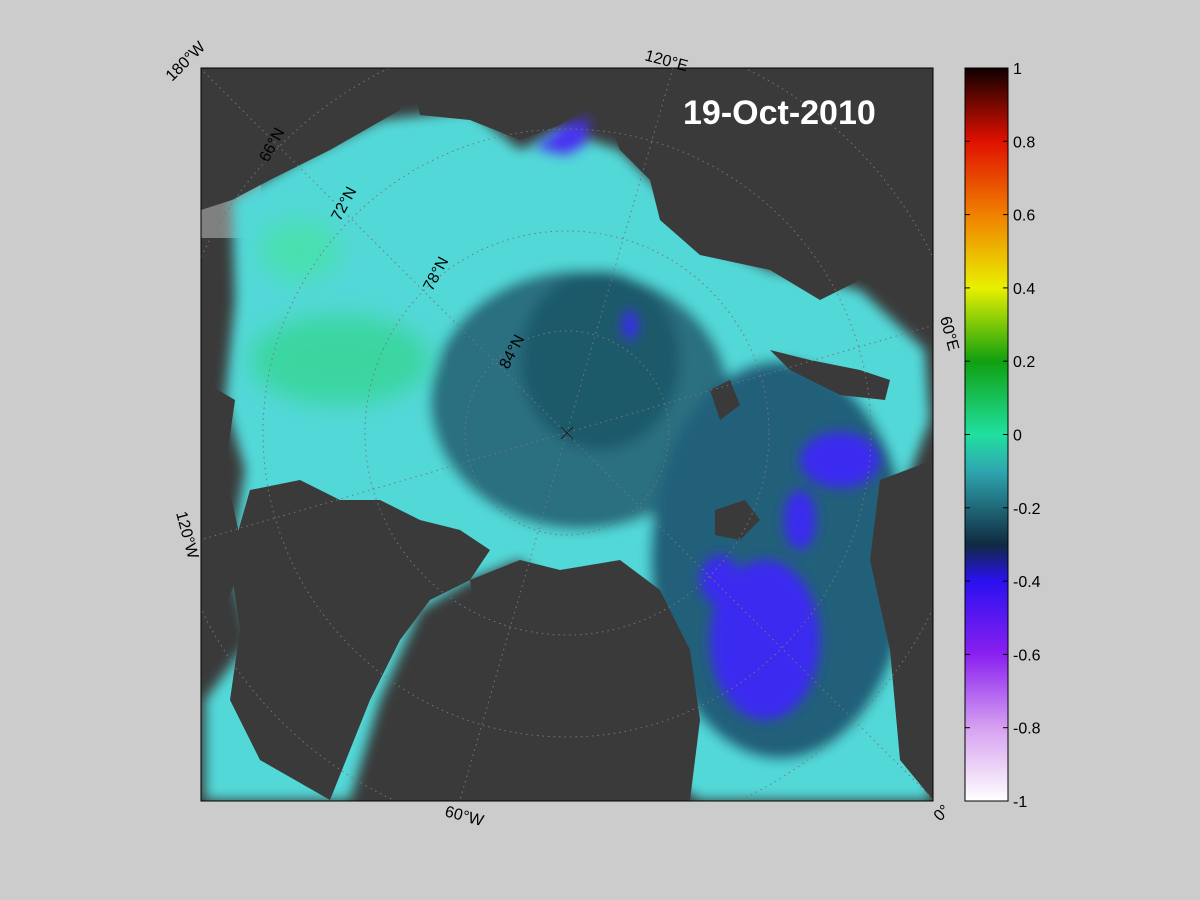 The width and height of the screenshot is (1200, 900). Describe the element at coordinates (360, 640) in the screenshot. I see `canadian-archipelago` at that location.